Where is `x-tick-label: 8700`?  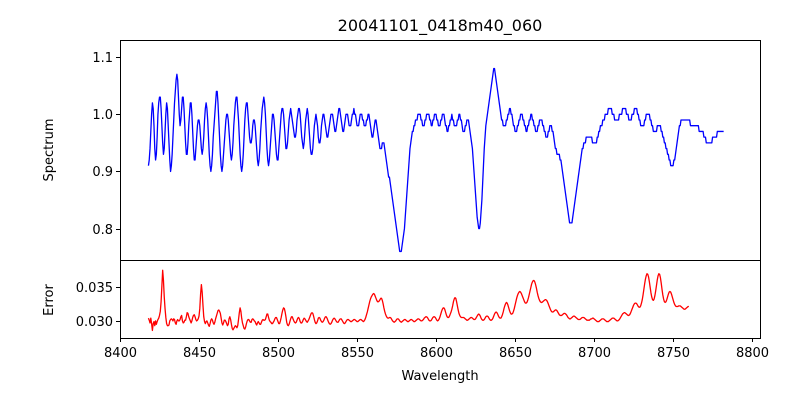 x-tick-label: 8700 is located at coordinates (594, 353).